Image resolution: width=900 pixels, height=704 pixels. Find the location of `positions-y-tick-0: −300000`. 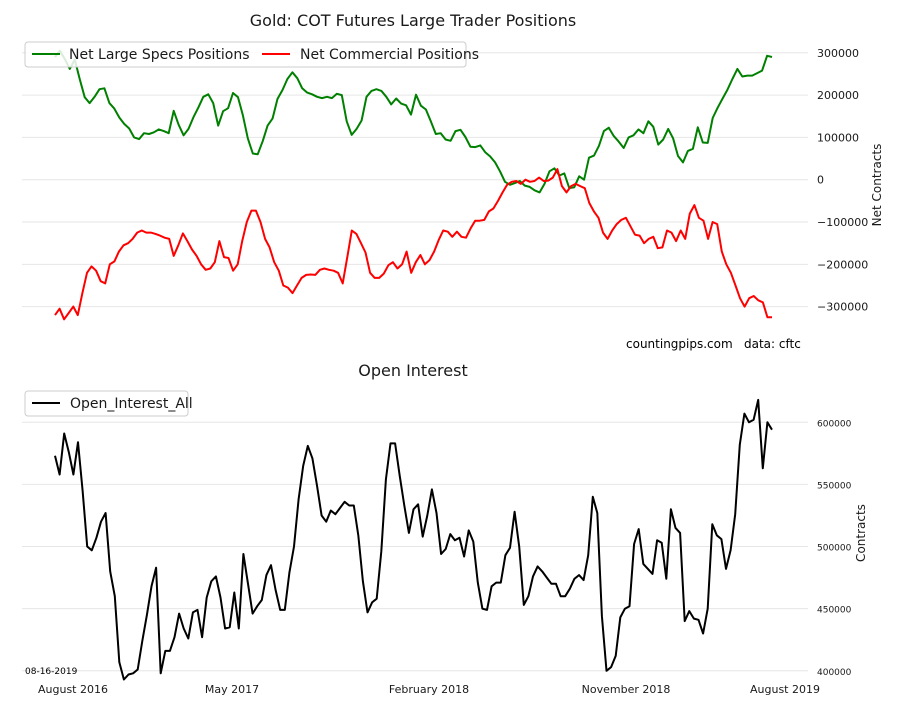

positions-y-tick-0: −300000 is located at coordinates (842, 307).